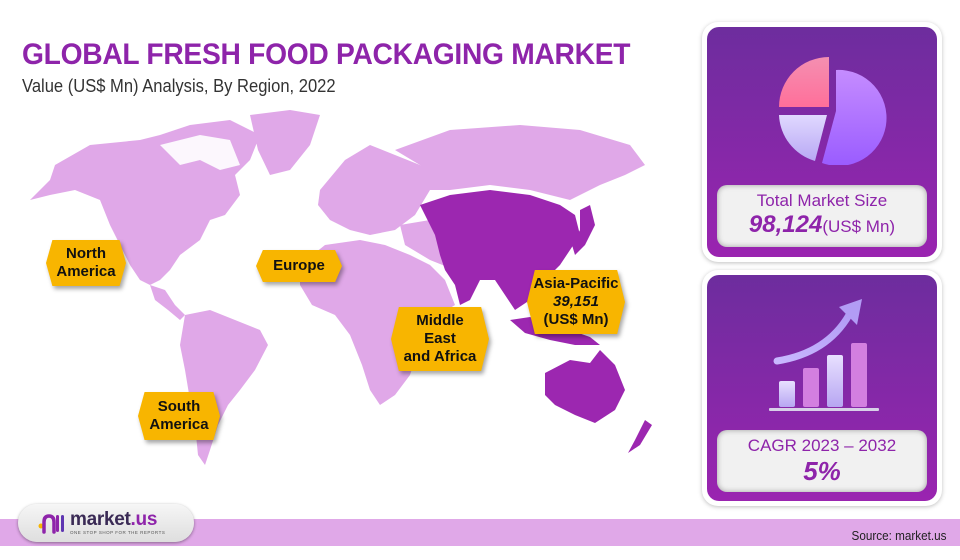 The height and width of the screenshot is (560, 960). What do you see at coordinates (51, 524) in the screenshot?
I see `market-us-logo-icon` at bounding box center [51, 524].